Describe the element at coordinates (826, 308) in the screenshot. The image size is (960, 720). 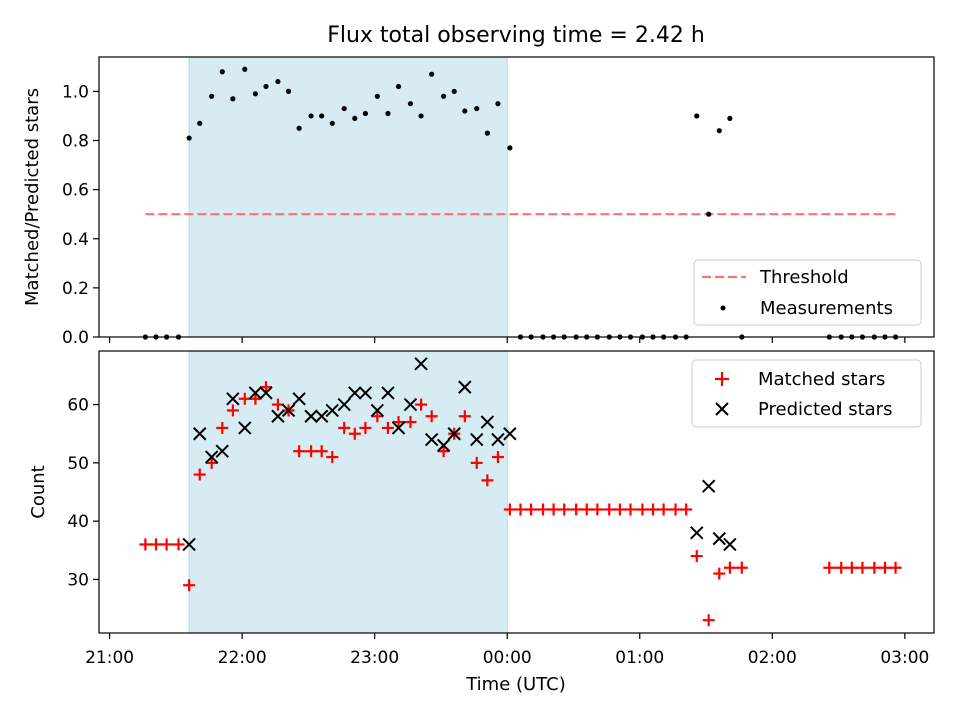
I see `measurements-legend-label: Measurements` at that location.